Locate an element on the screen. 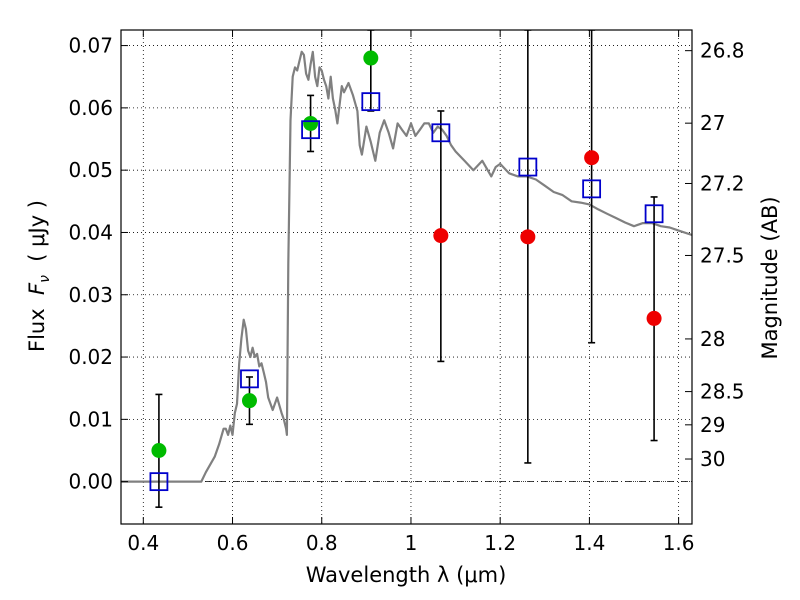 This screenshot has height=600, width=800. x-tick-label: 1 is located at coordinates (411, 543).